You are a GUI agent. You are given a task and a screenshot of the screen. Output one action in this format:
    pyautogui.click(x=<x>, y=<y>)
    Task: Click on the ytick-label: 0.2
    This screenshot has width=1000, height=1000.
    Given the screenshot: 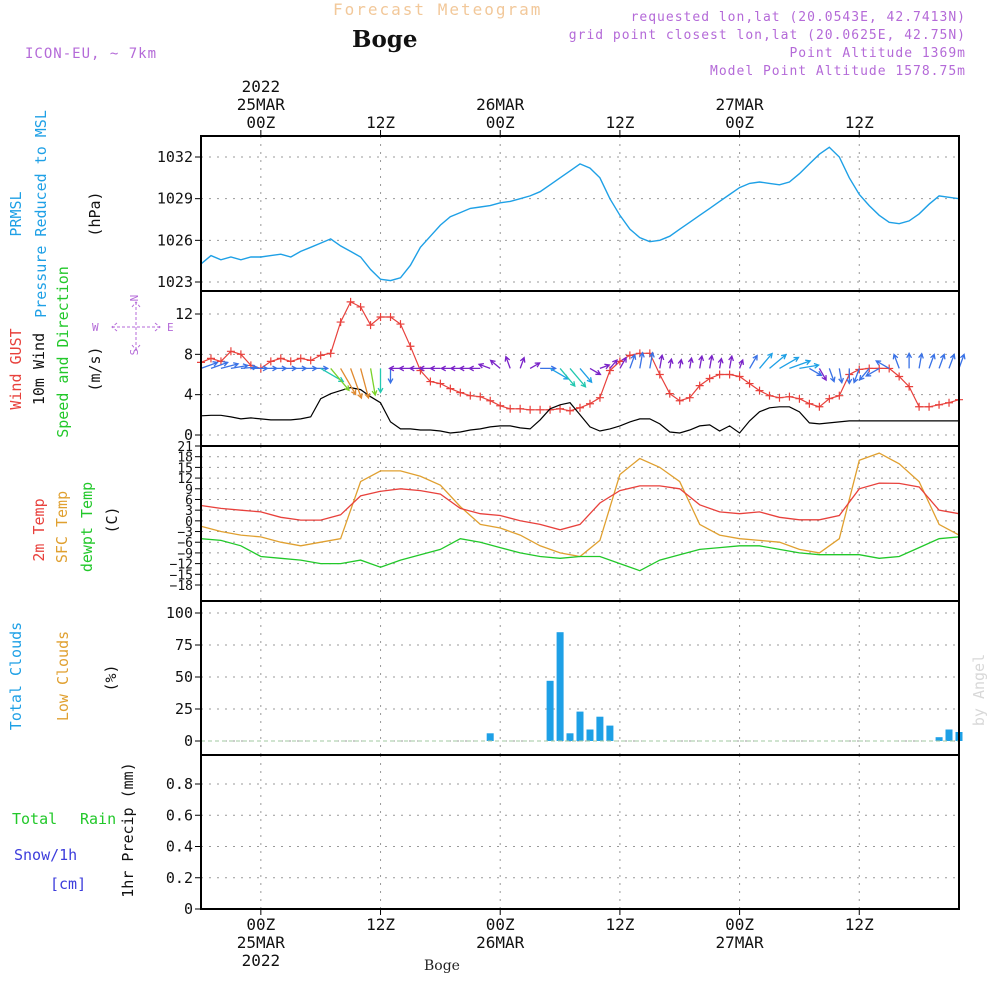 What is the action you would take?
    pyautogui.click(x=179, y=878)
    